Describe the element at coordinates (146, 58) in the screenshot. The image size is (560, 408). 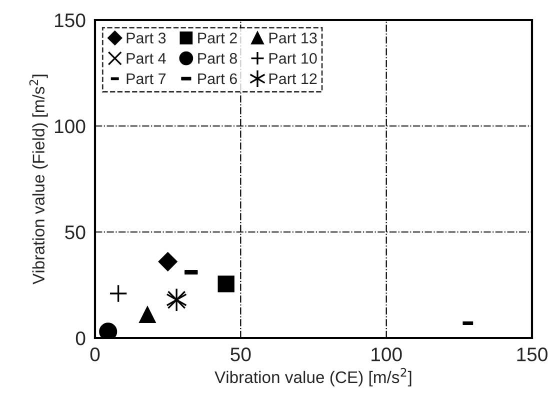
I see `legend-label: Part 4` at that location.